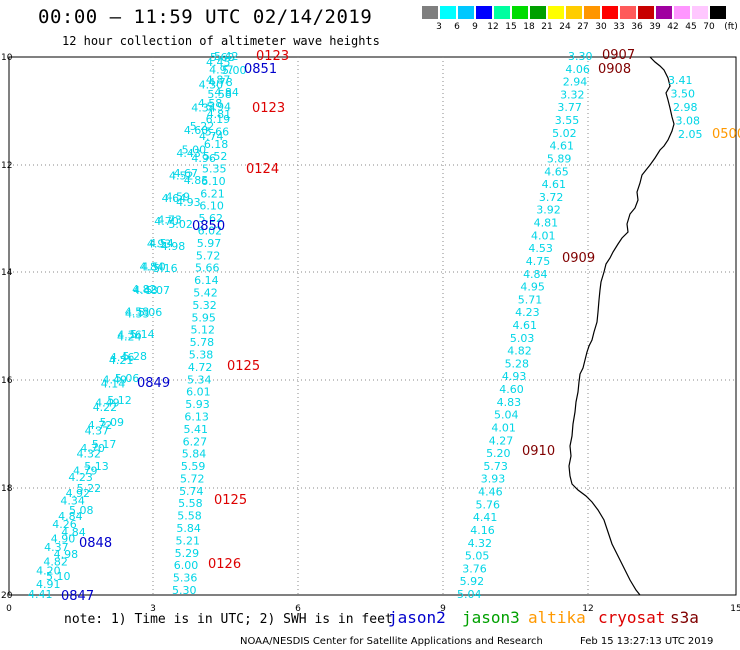  I want to click on swh-value: 6.13, so click(196, 416).